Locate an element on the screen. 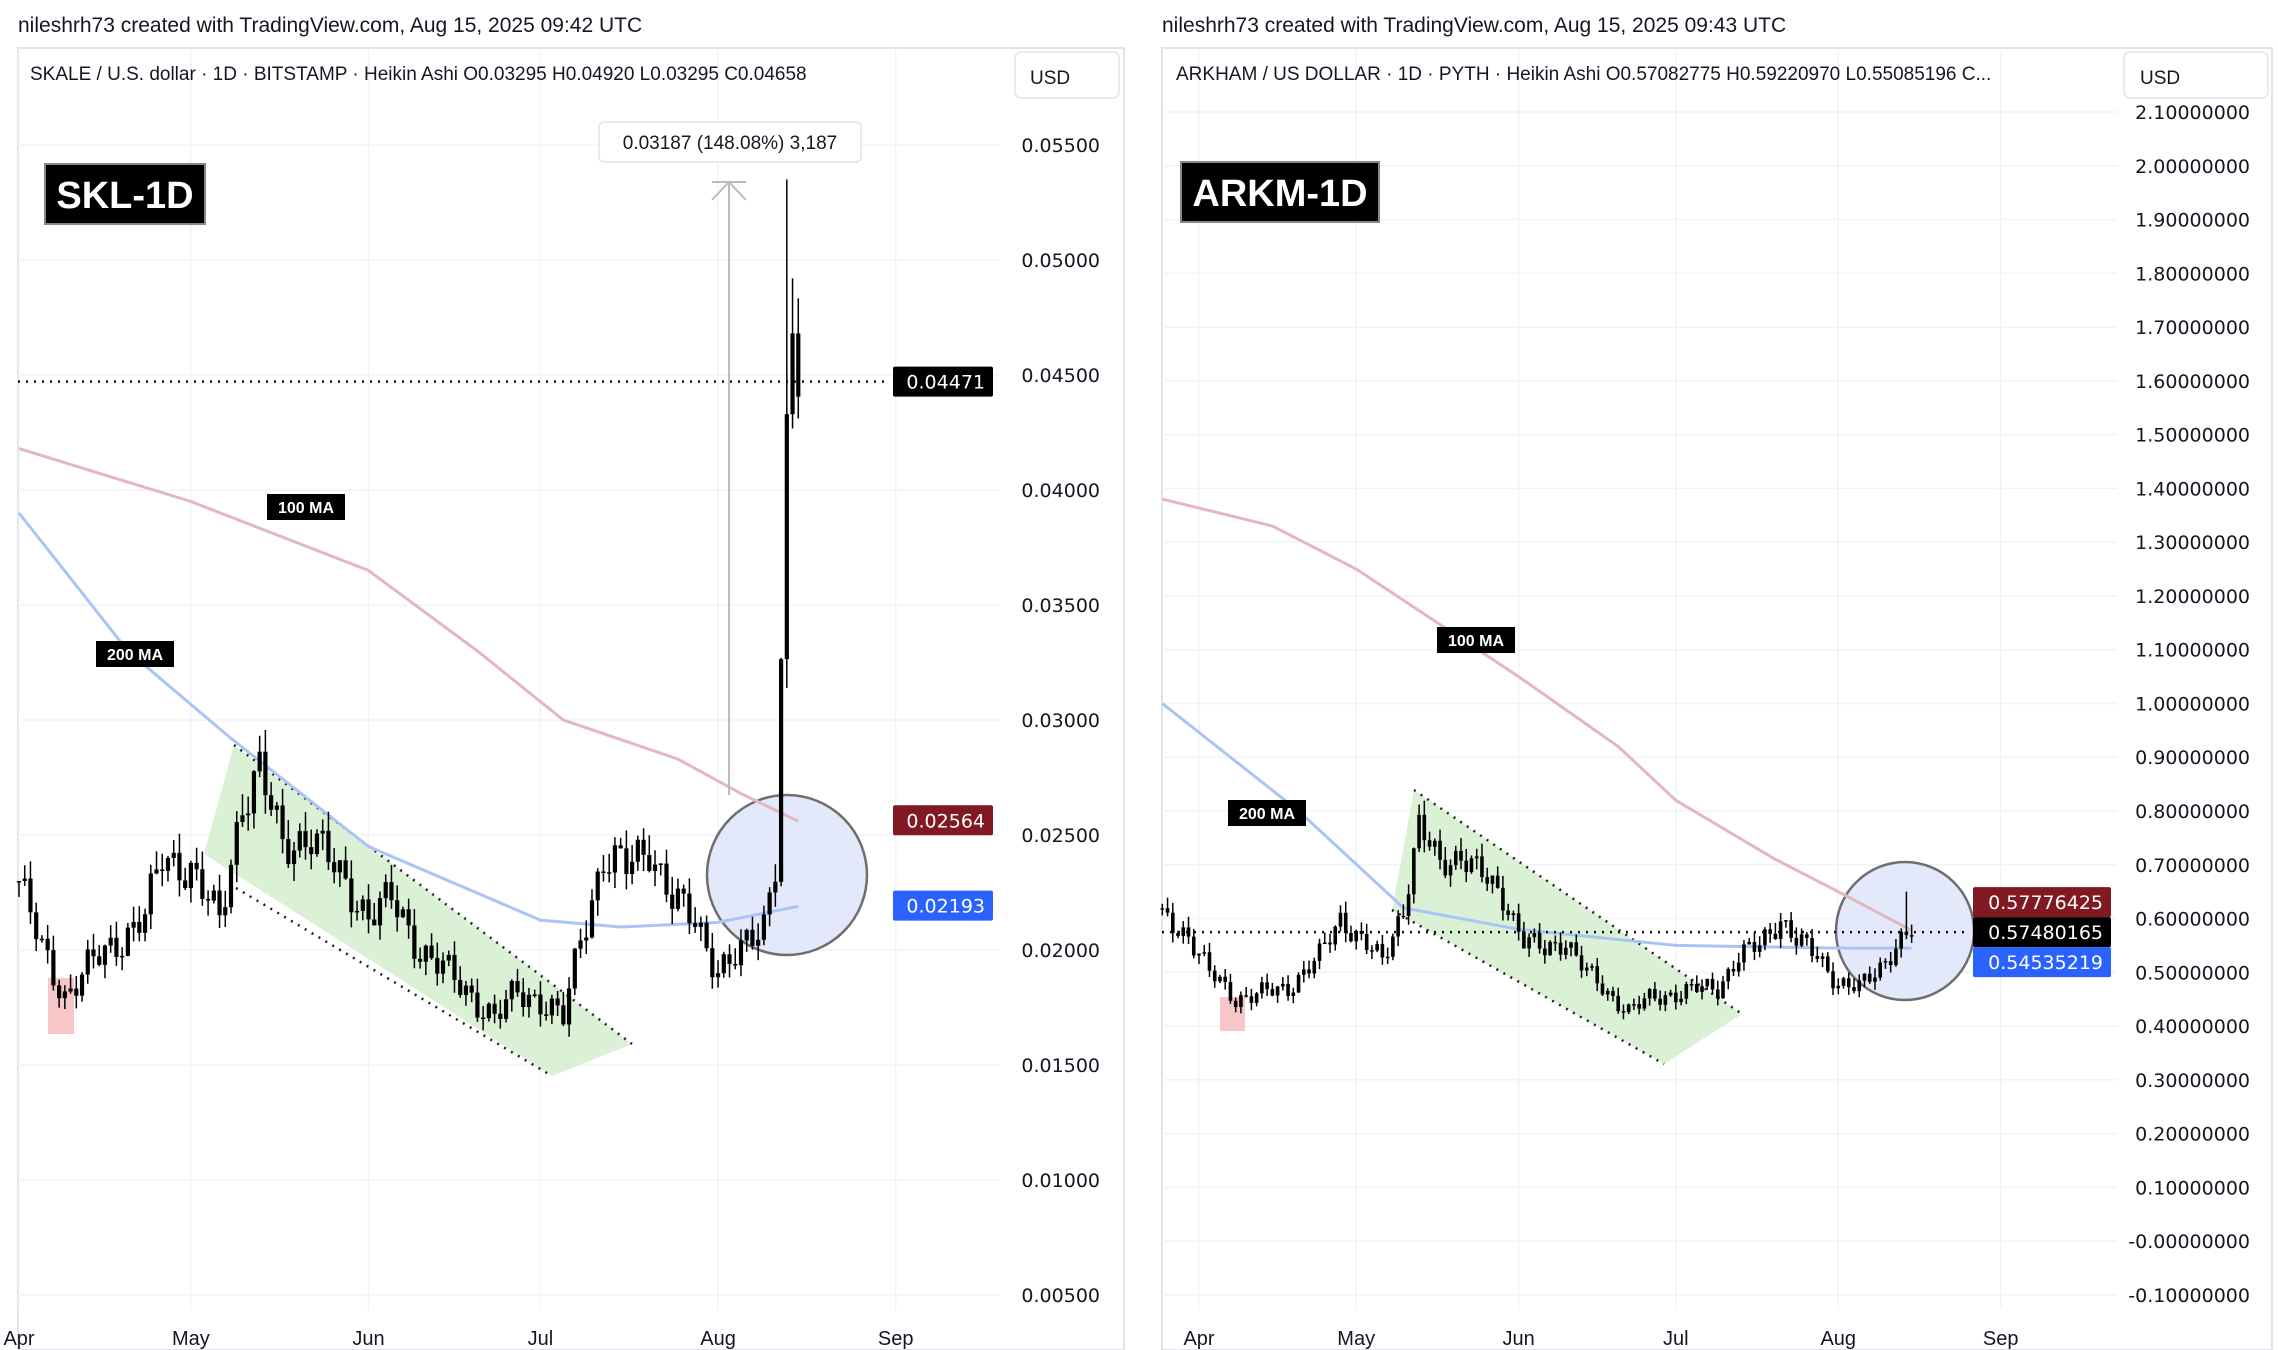 This screenshot has width=2278, height=1350. y-tick-label: 1.10000000 is located at coordinates (2192, 651).